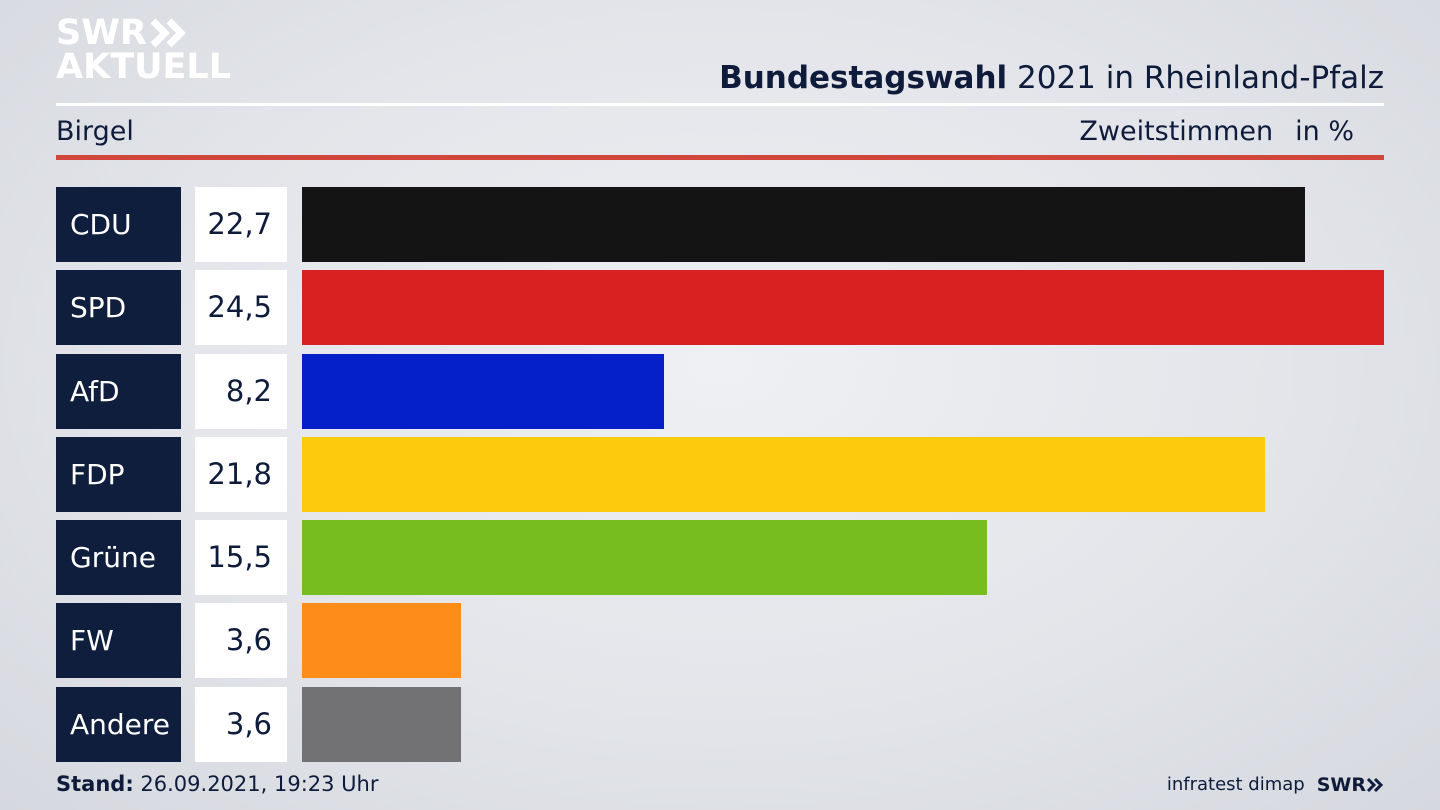  What do you see at coordinates (1324, 131) in the screenshot?
I see `measure-unit: in %` at bounding box center [1324, 131].